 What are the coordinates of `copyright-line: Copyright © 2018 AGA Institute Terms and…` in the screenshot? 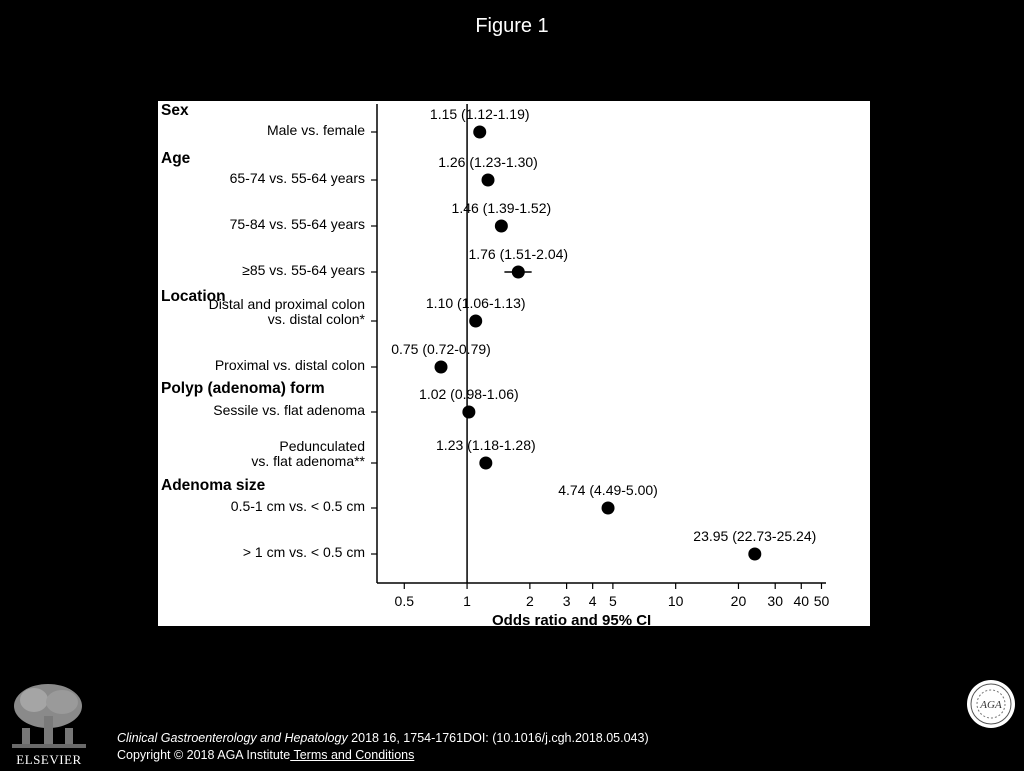 It's located at (265, 755).